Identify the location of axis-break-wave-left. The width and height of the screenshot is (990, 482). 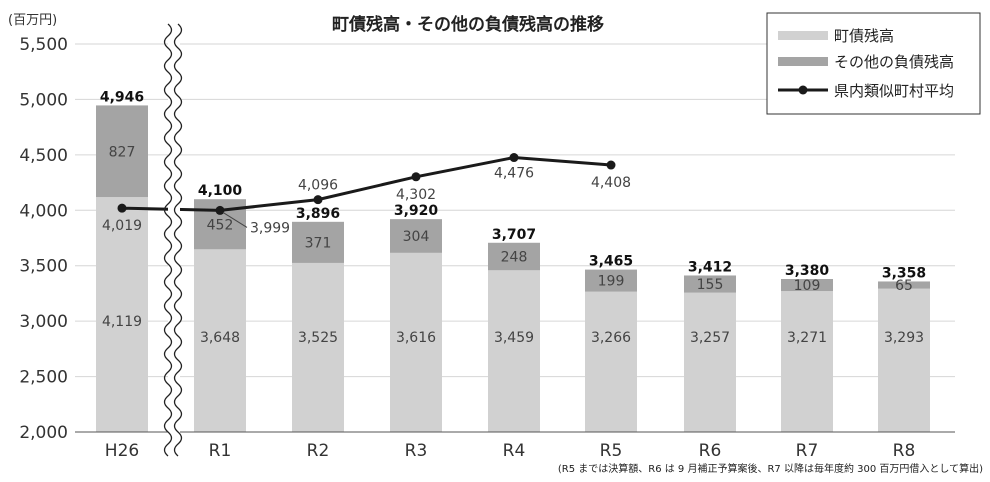
(168, 240).